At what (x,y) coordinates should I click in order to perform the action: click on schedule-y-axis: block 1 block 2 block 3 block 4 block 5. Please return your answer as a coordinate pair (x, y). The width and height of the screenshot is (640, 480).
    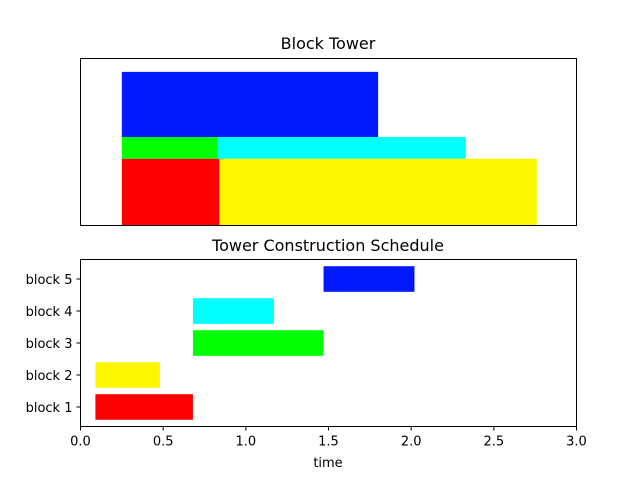
    Looking at the image, I should click on (53, 344).